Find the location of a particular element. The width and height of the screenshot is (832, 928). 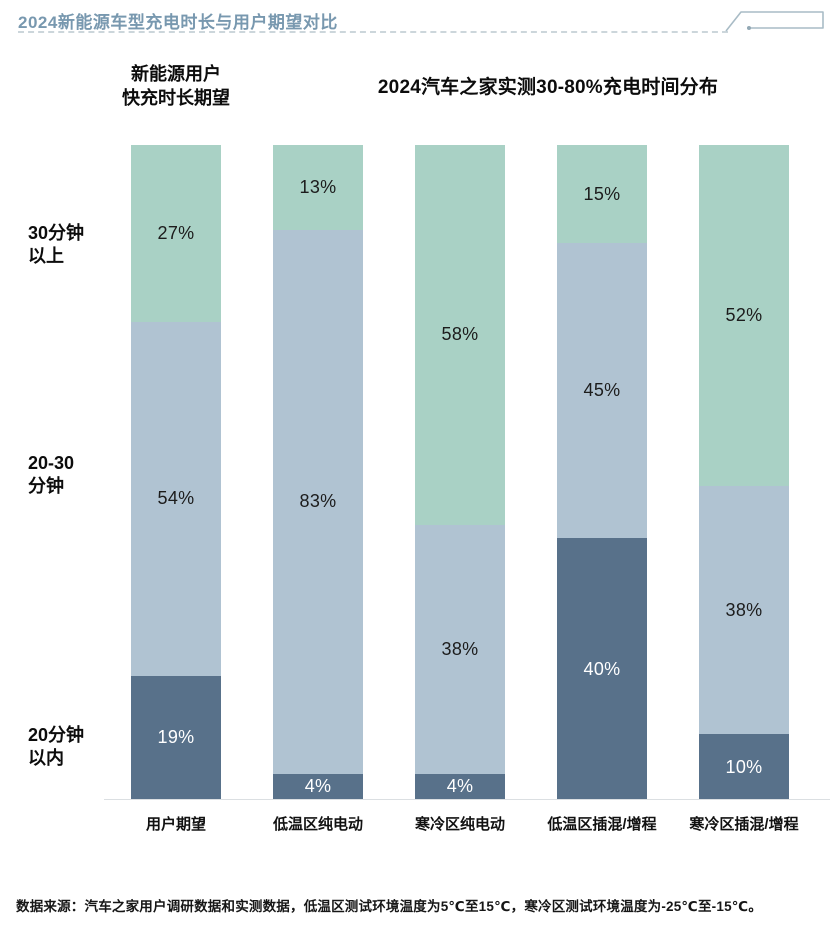

category-label: 低温区纯电动 is located at coordinates (317, 824).